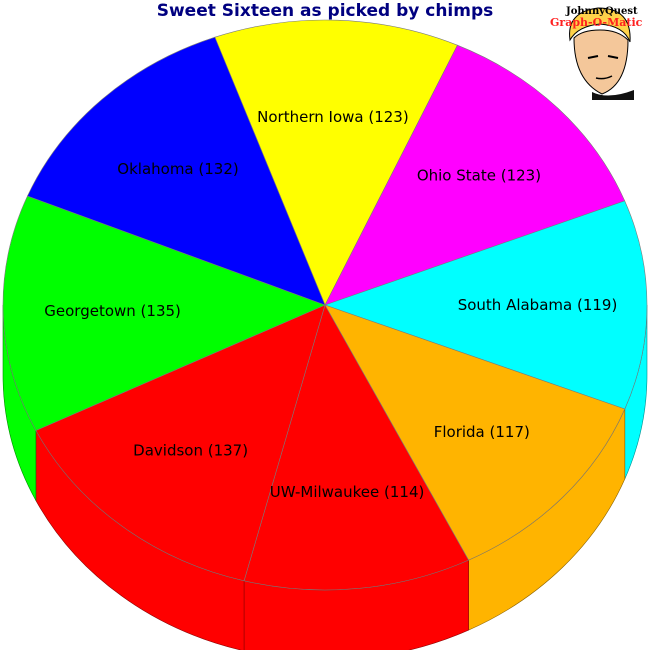 The image size is (650, 650). Describe the element at coordinates (613, 95) in the screenshot. I see `logo-shirt` at that location.